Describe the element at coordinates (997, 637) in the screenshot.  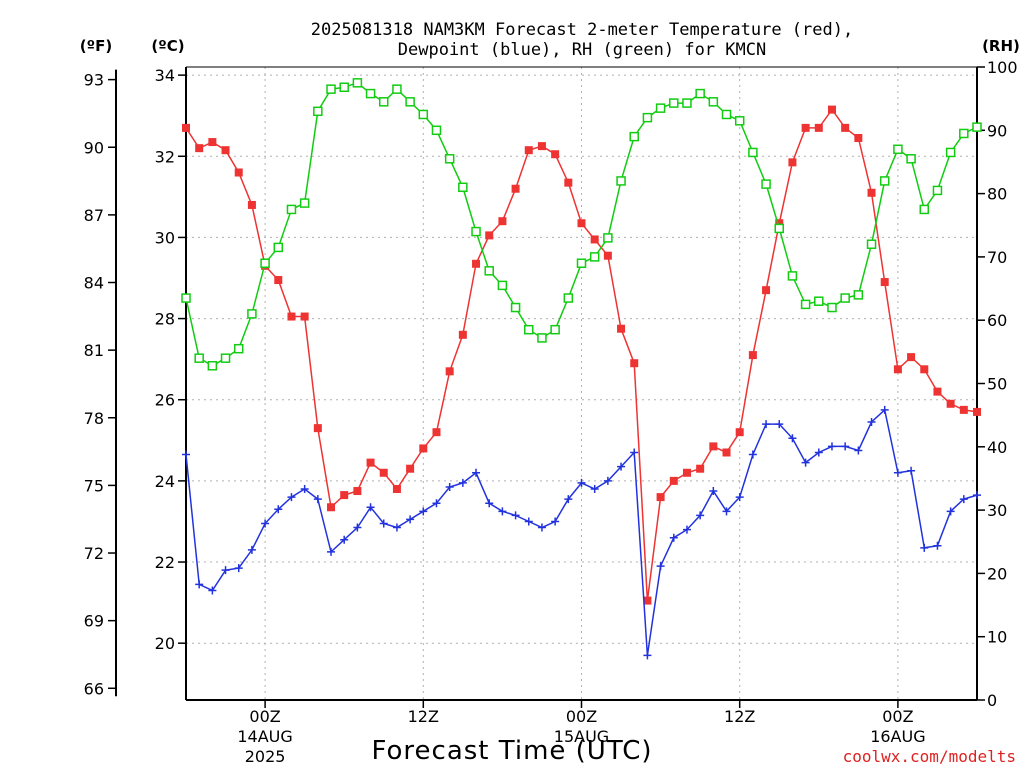
I see `rh-tick-label: 10` at that location.